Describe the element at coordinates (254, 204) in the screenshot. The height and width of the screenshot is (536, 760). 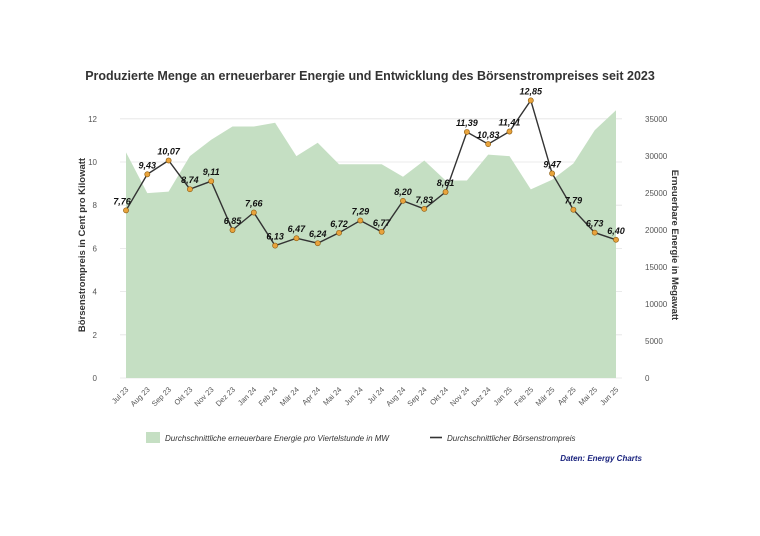
I see `price-data-label: 7,66` at that location.